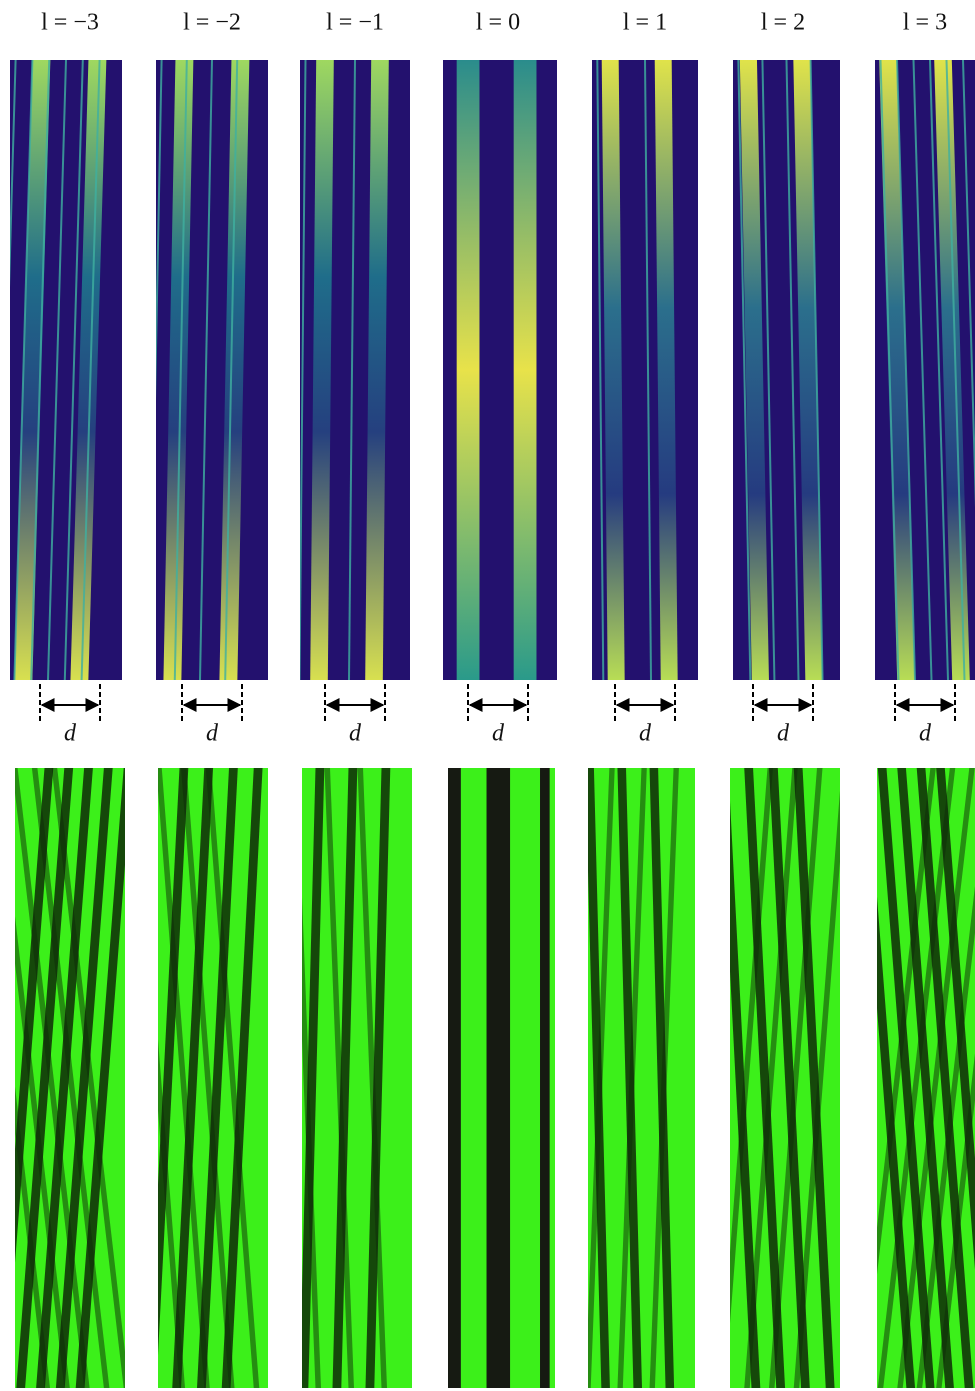 The height and width of the screenshot is (1391, 975). What do you see at coordinates (925, 23) in the screenshot?
I see `order-label: l = 3` at bounding box center [925, 23].